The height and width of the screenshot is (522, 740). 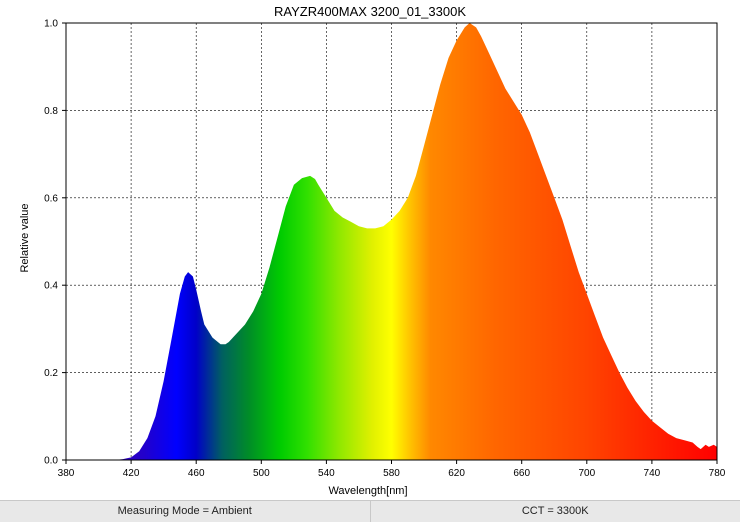 I want to click on x-tick-label: 500, so click(x=261, y=473).